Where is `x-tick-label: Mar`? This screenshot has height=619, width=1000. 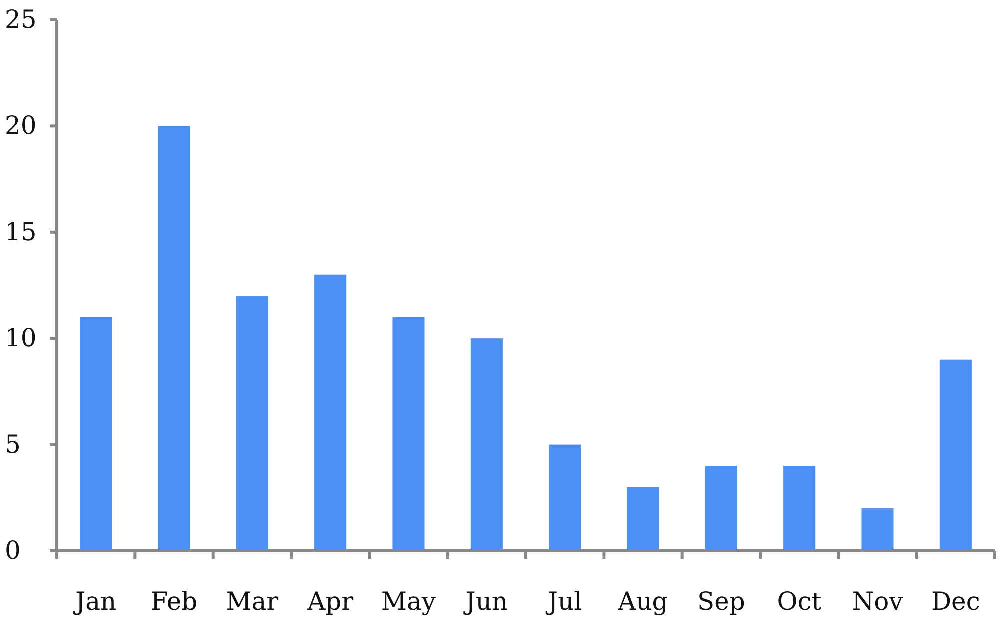
x-tick-label: Mar is located at coordinates (252, 601).